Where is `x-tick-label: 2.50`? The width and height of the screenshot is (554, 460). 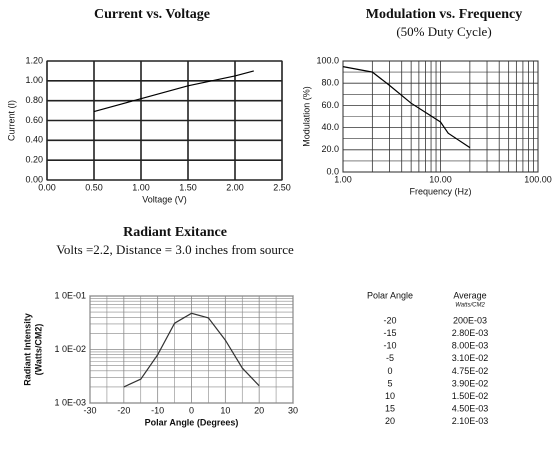 x-tick-label: 2.50 is located at coordinates (282, 187).